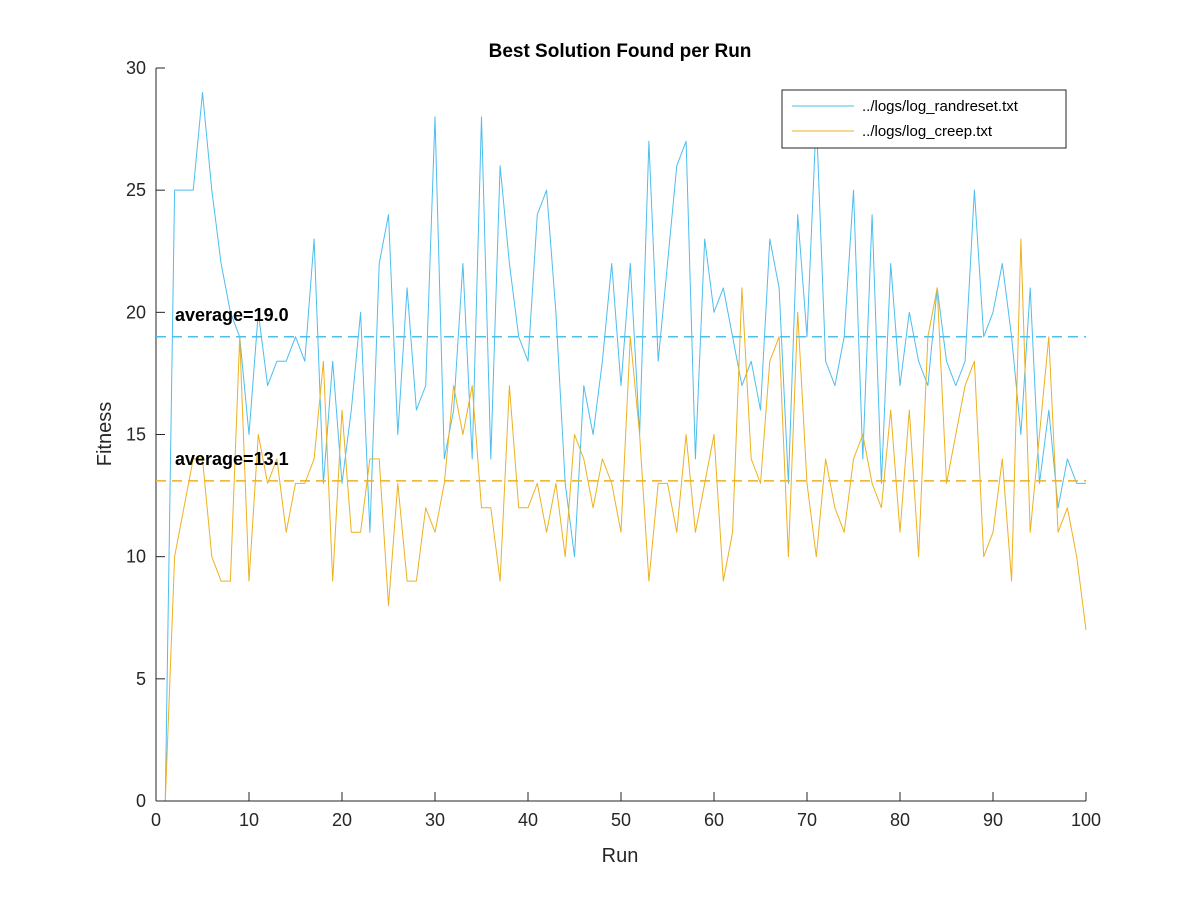 This screenshot has width=1200, height=905. I want to click on x-tick-label: 70, so click(807, 820).